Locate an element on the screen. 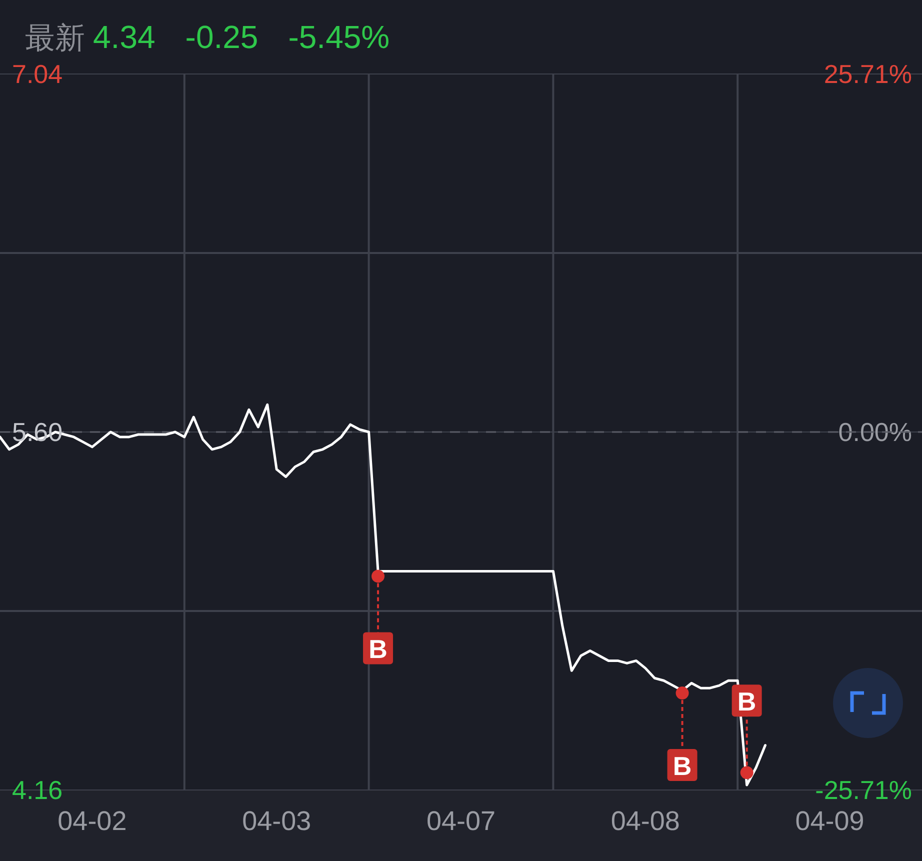  x-tick-label: 04-08 is located at coordinates (645, 821).